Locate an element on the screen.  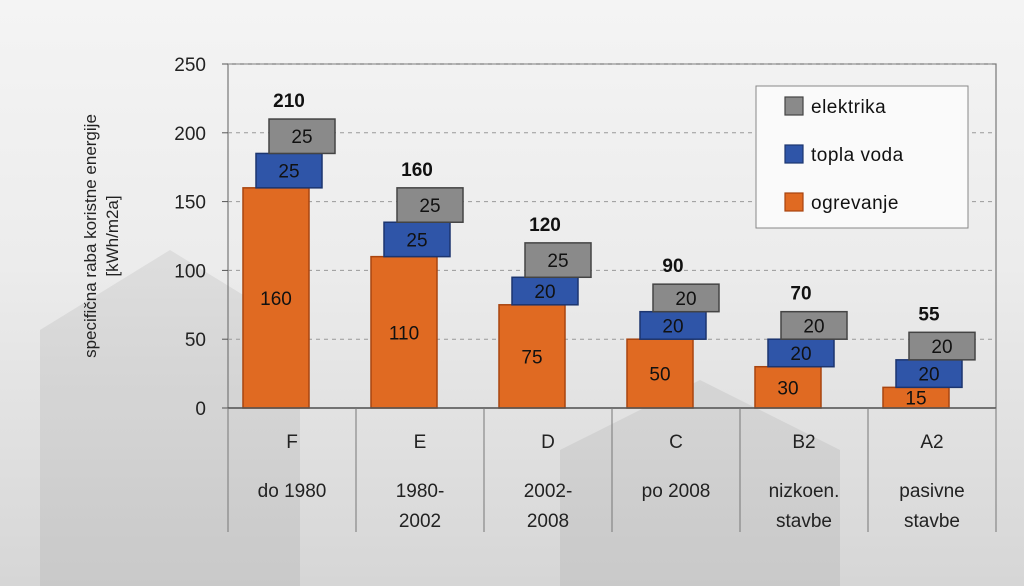
bar-value-label: 30 is located at coordinates (787, 388).